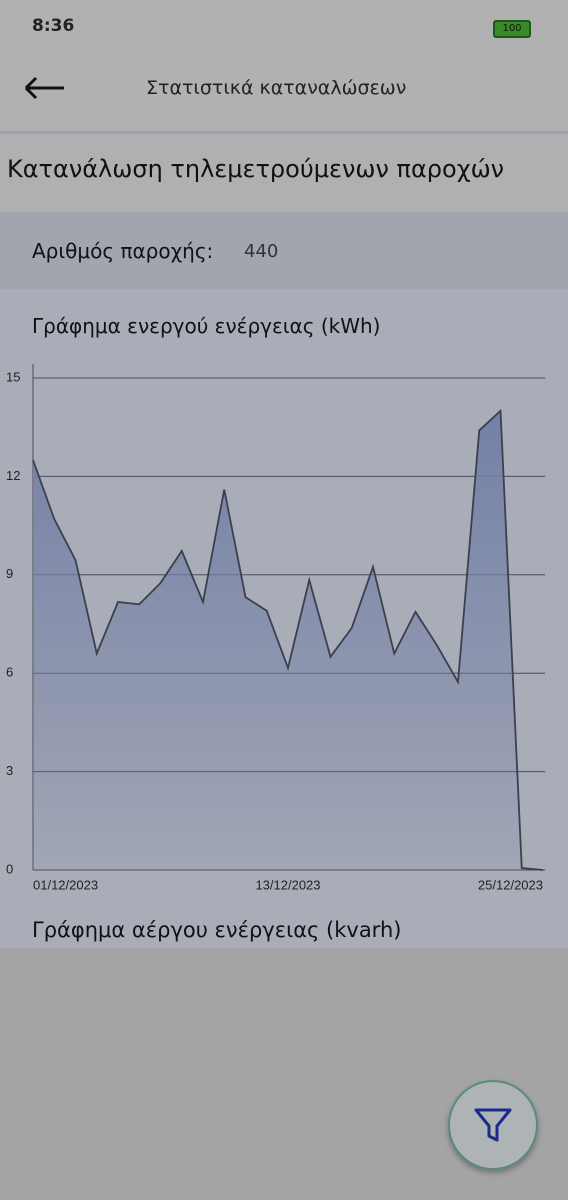  I want to click on section-header, so click(284, 173).